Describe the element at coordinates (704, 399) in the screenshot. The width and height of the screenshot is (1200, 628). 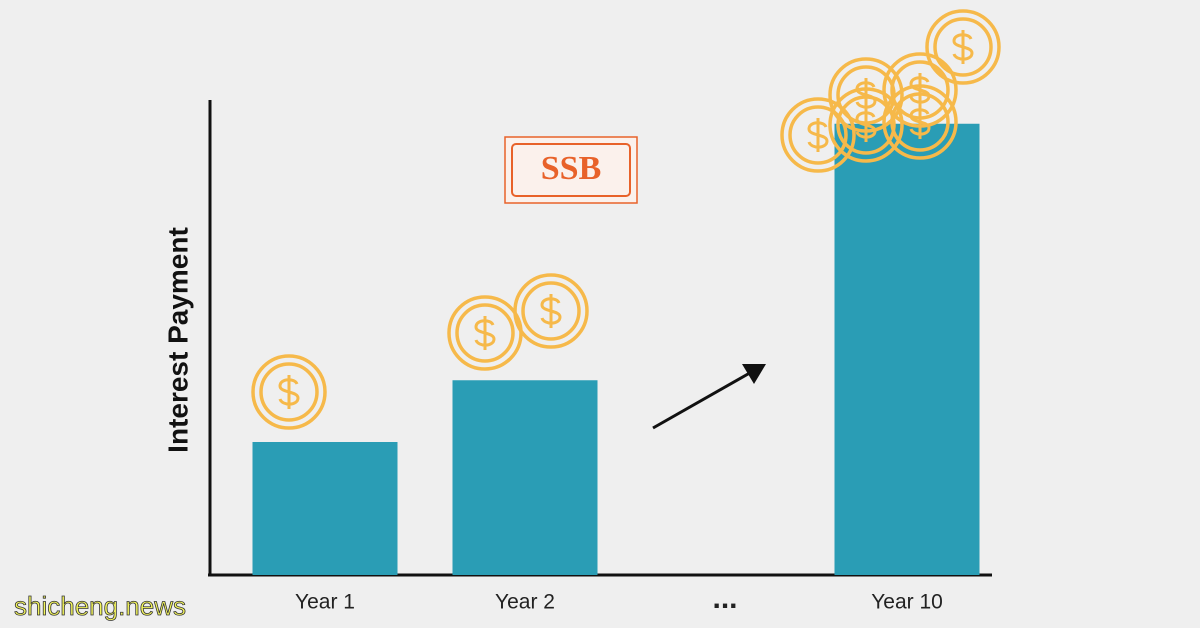
I see `arrow-shaft` at that location.